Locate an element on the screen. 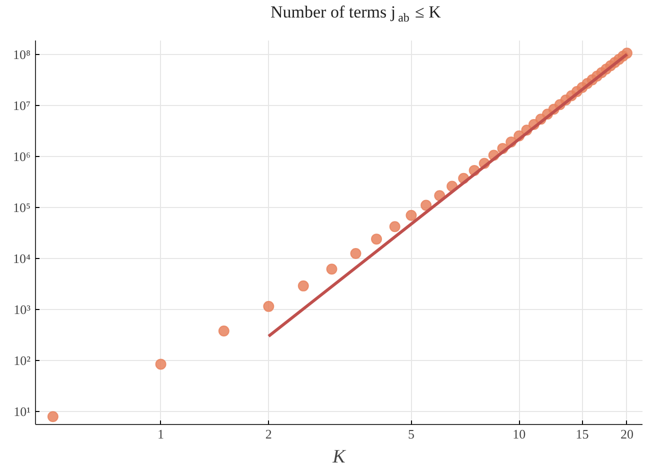  x-tick-label: 15 is located at coordinates (582, 434).